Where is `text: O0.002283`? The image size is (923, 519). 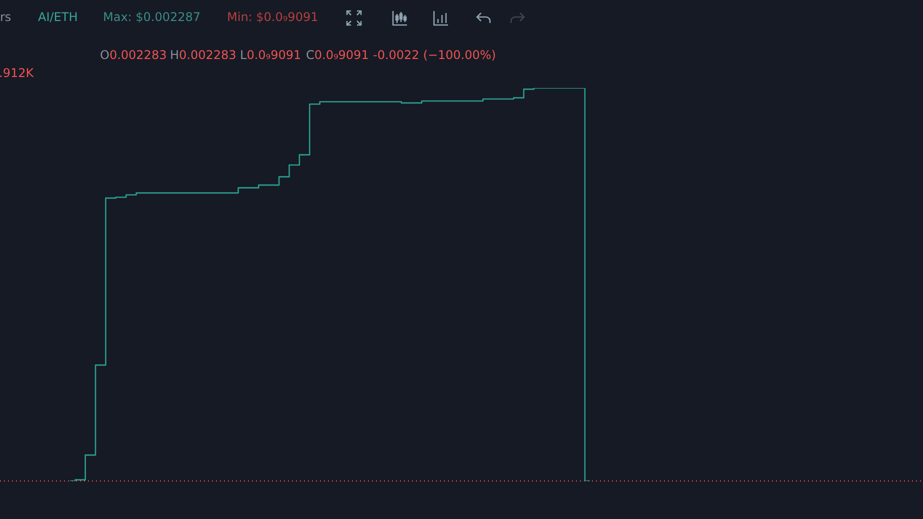 text: O0.002283 is located at coordinates (133, 55).